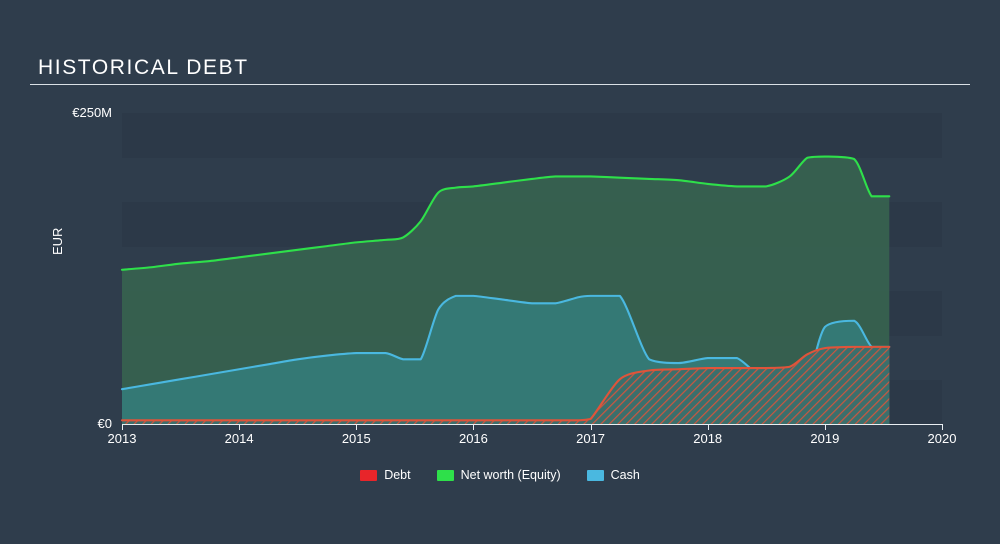  What do you see at coordinates (104, 423) in the screenshot?
I see `y-axis-zero-label: €0` at bounding box center [104, 423].